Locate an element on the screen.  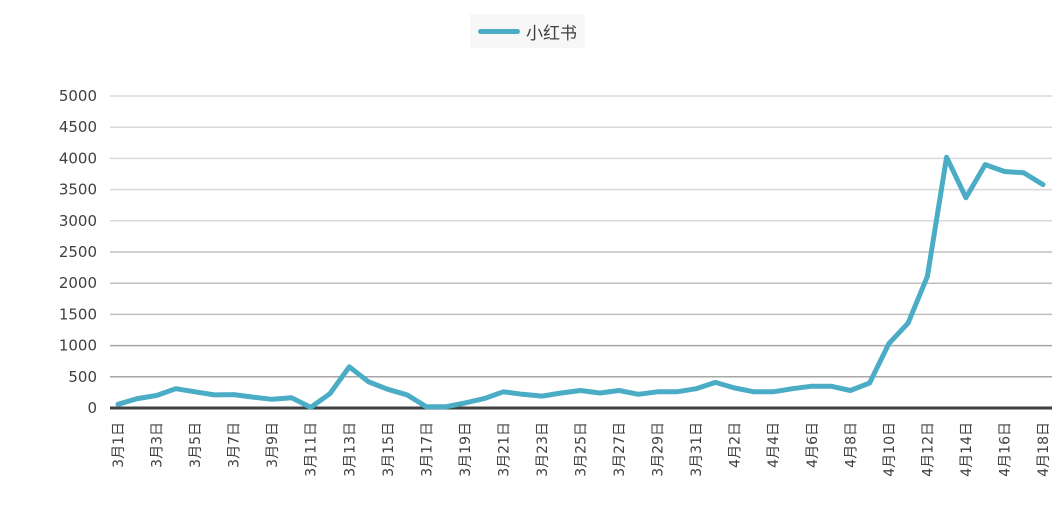
x-tick-label: 4月14日 is located at coordinates (967, 449).